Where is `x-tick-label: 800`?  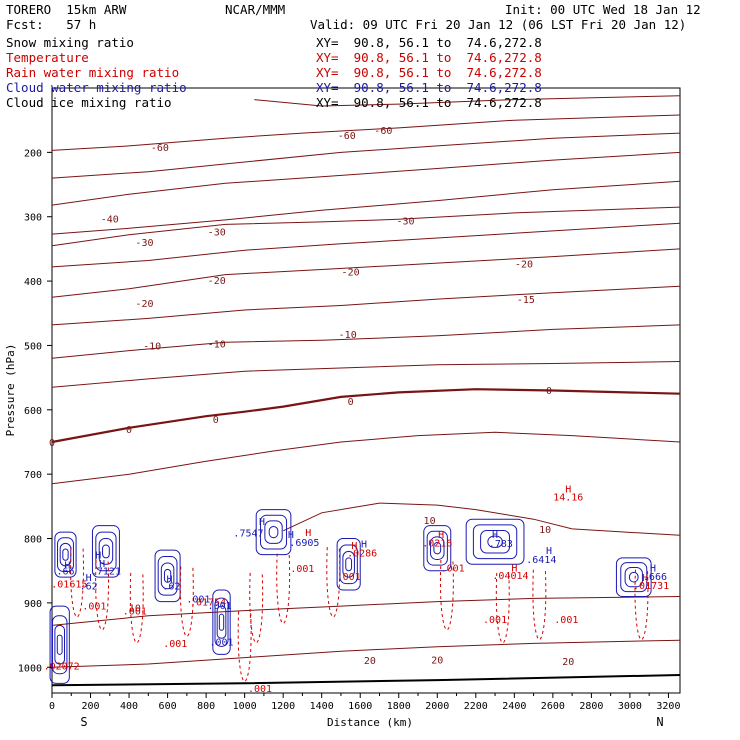
x-tick-label: 800 is located at coordinates (206, 706).